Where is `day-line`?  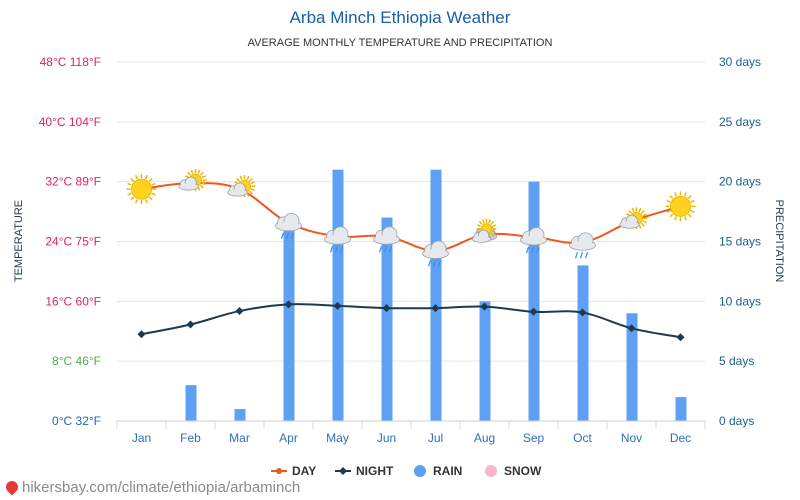 day-line is located at coordinates (411, 217).